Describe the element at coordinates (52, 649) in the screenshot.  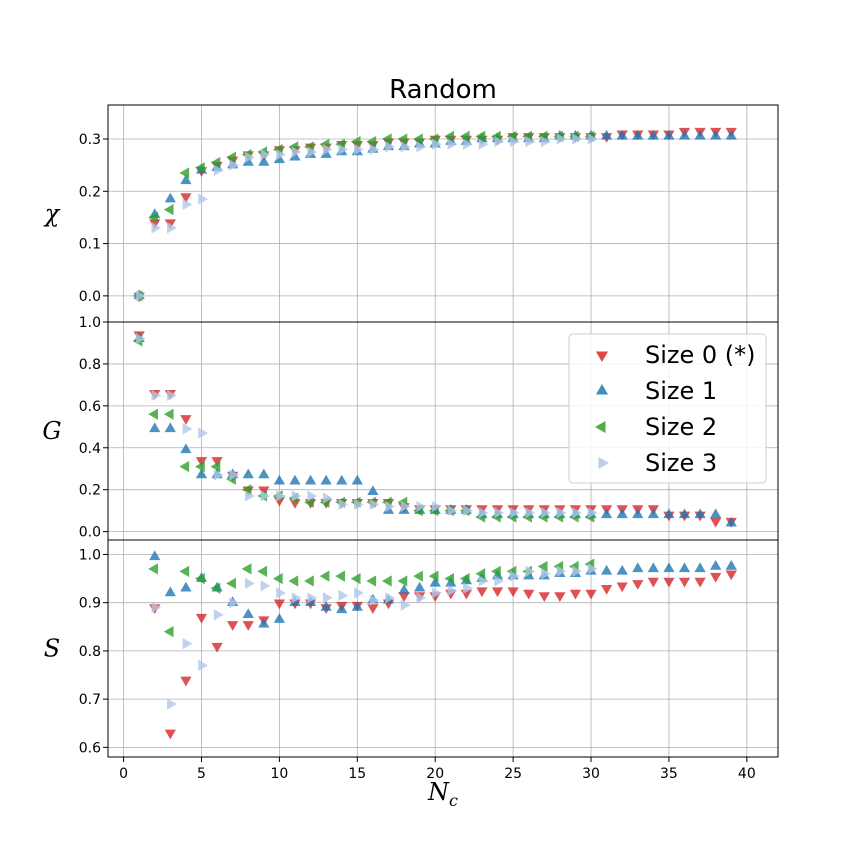
I see `panel-3-y-axis-label: S` at that location.